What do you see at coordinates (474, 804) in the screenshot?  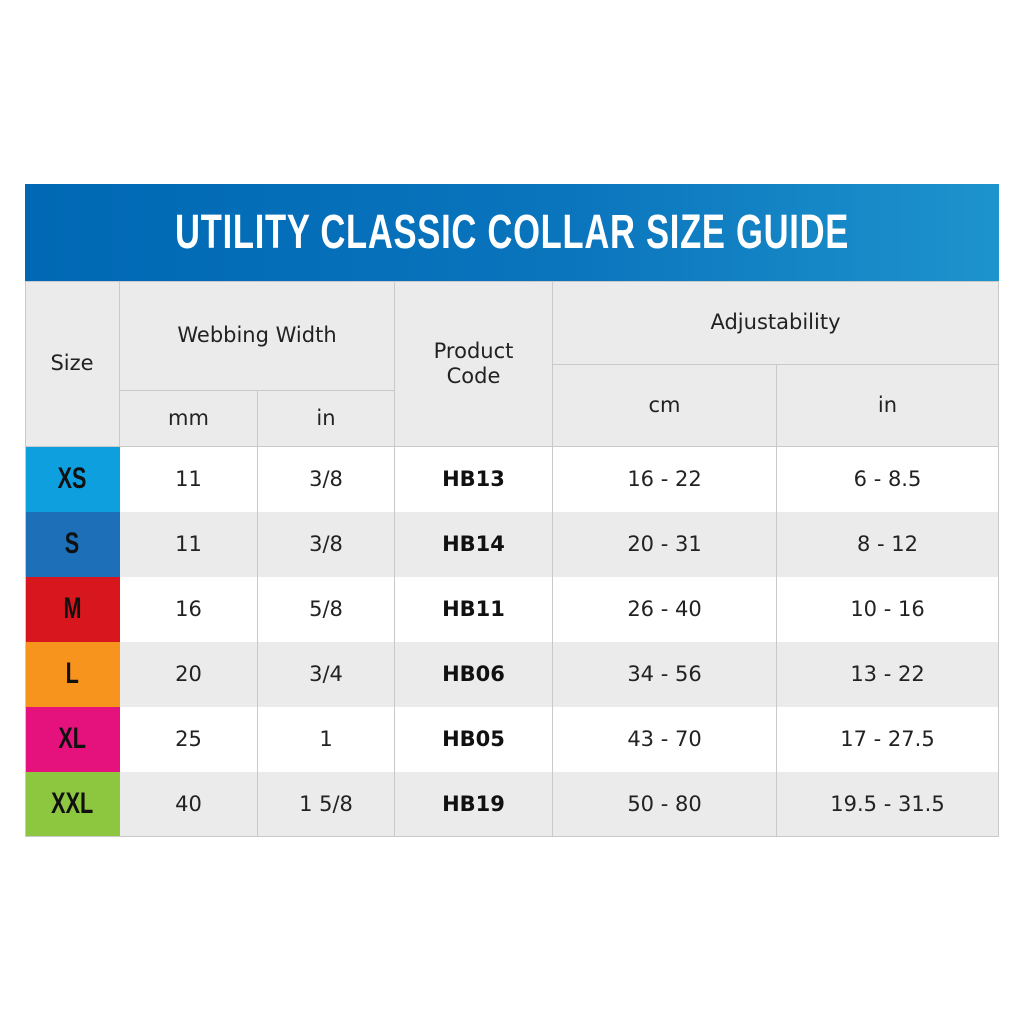 I see `cell-code: HB19` at bounding box center [474, 804].